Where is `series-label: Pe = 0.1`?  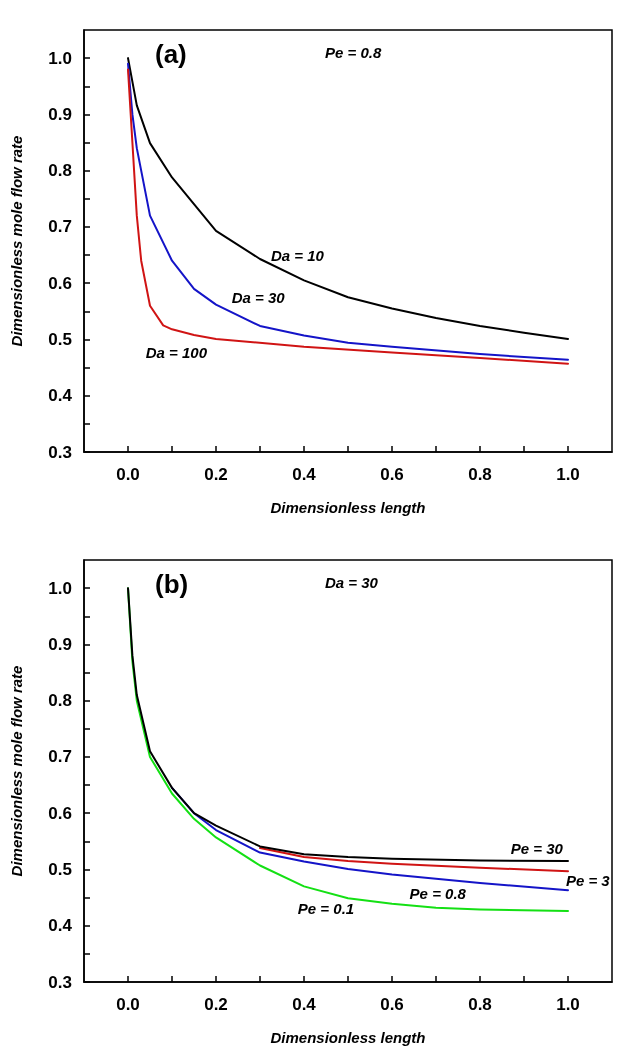
series-label: Pe = 0.1 is located at coordinates (326, 909).